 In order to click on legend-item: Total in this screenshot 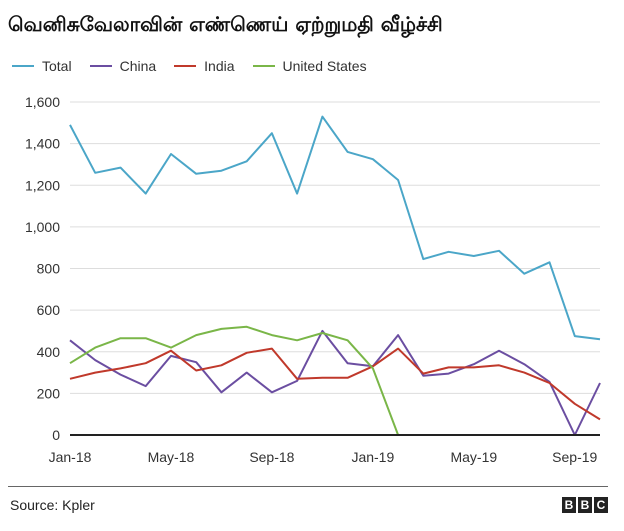, I will do `click(42, 66)`.